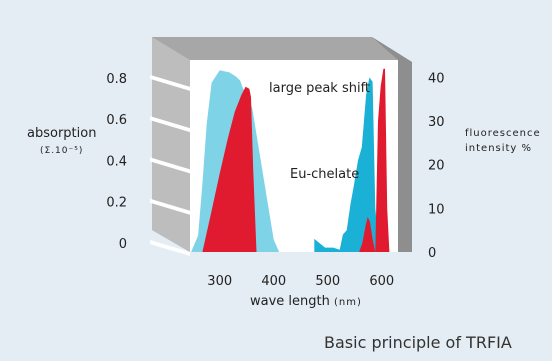  What do you see at coordinates (503, 133) in the screenshot?
I see `y-right-axis-title: fluorescence` at bounding box center [503, 133].